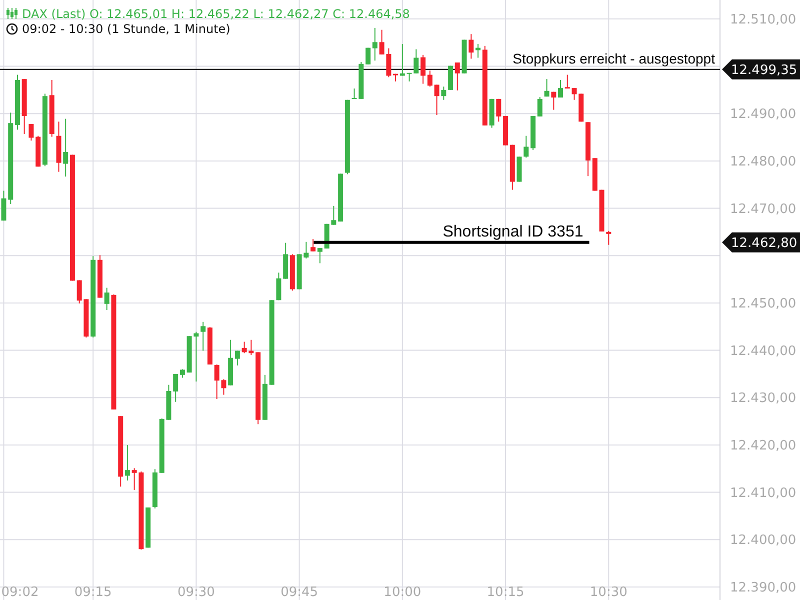 The image size is (800, 600). I want to click on y-tick-label: 12.490,00, so click(763, 114).